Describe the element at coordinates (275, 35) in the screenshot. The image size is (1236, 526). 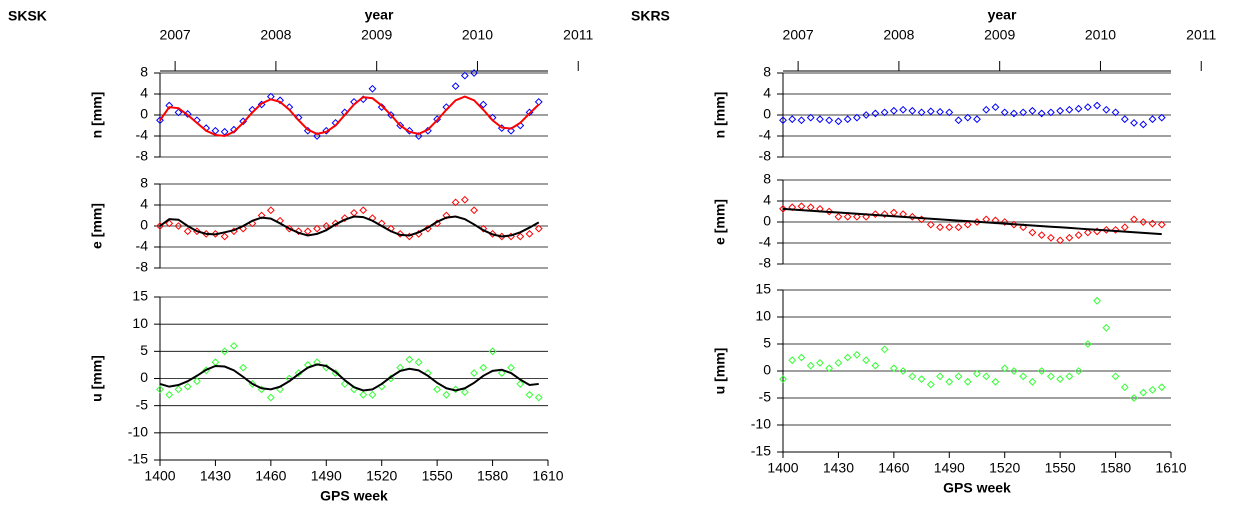
I see `x2-tick-label: 2008` at that location.